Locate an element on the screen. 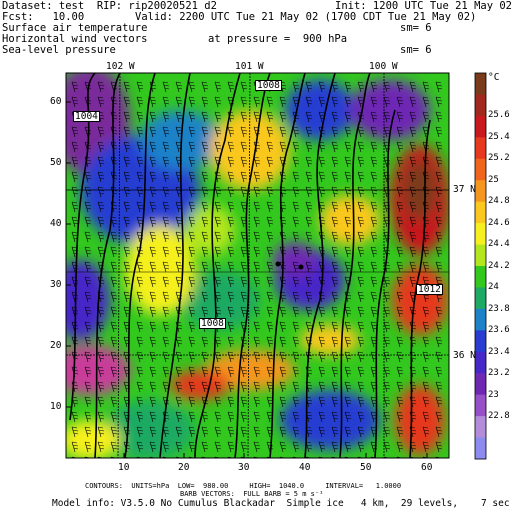 This screenshot has height=512, width=512. dataset-line: Dataset: test RIP: rip20020521 d2 is located at coordinates (109, 6).